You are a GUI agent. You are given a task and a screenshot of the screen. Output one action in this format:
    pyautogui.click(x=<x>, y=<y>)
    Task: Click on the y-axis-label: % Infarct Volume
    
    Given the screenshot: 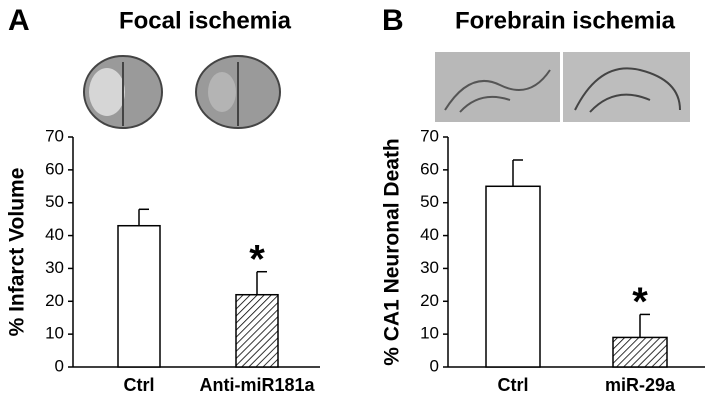 What is the action you would take?
    pyautogui.click(x=17, y=252)
    